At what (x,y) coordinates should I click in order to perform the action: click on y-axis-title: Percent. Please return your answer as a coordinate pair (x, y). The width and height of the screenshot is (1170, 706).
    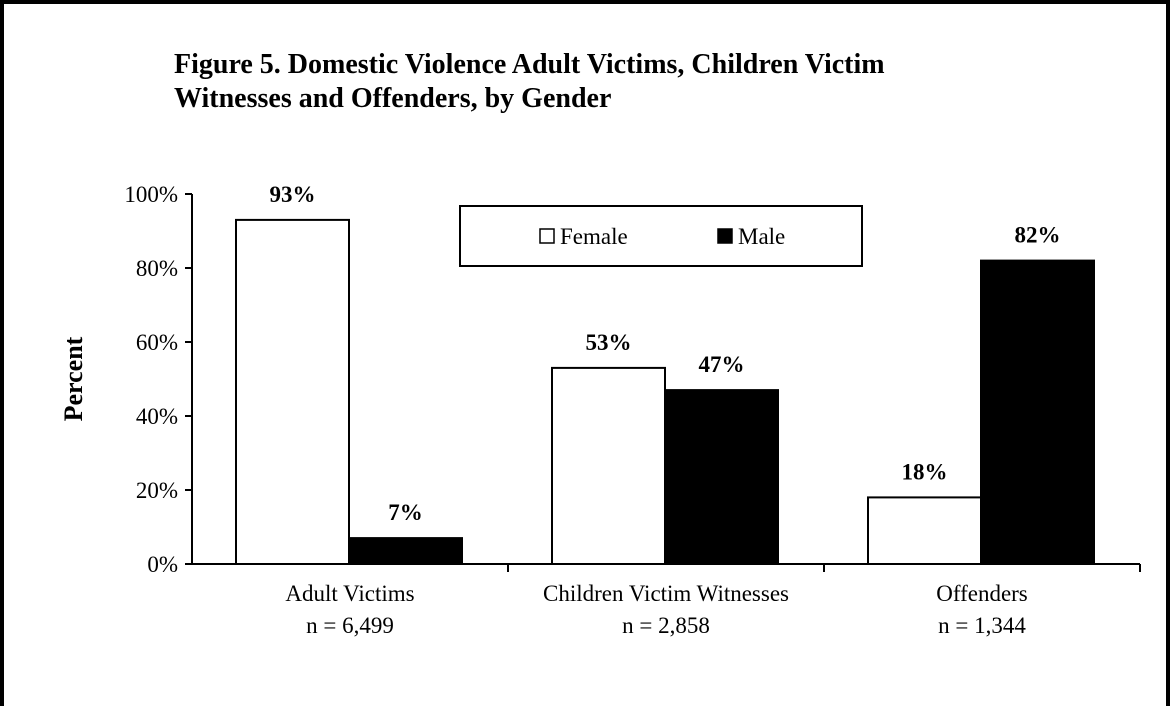
    Looking at the image, I should click on (73, 378).